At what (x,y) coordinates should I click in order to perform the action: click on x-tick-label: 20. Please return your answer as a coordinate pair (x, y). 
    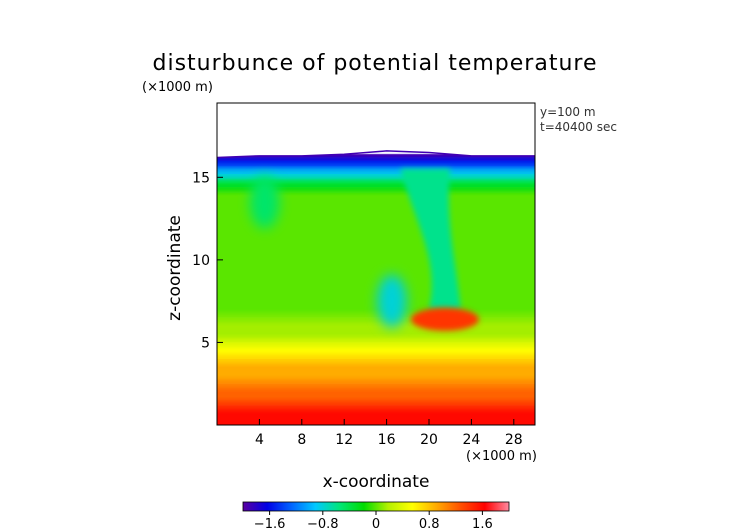
    Looking at the image, I should click on (429, 440).